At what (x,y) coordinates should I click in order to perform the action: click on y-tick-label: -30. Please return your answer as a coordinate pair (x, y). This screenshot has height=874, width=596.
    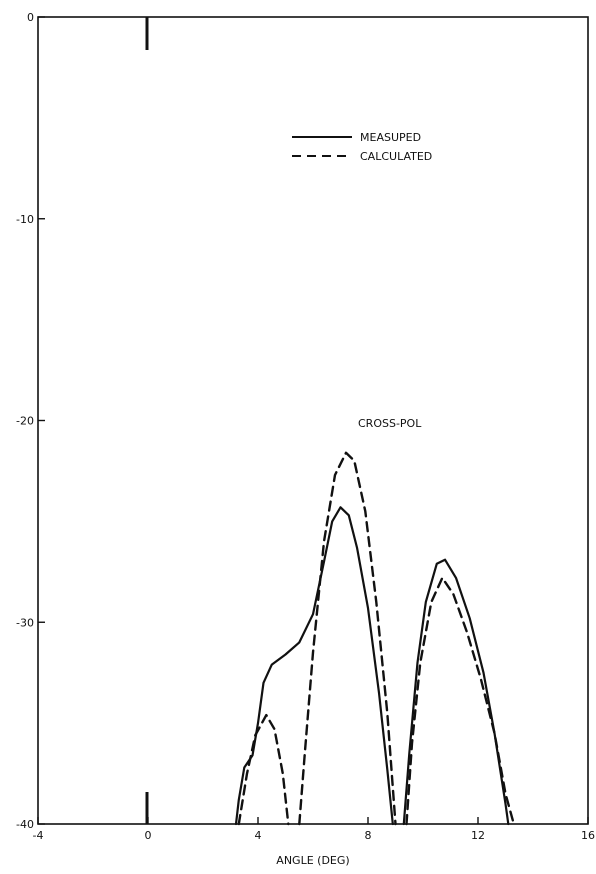
    Looking at the image, I should click on (25, 622).